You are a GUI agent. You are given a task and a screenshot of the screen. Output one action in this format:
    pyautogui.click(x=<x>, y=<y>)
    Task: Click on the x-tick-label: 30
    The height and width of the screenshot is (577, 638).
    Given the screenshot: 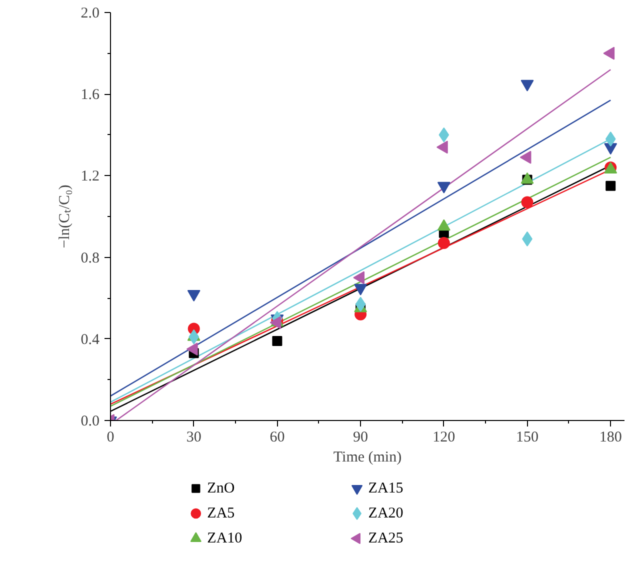 What is the action you would take?
    pyautogui.click(x=194, y=438)
    